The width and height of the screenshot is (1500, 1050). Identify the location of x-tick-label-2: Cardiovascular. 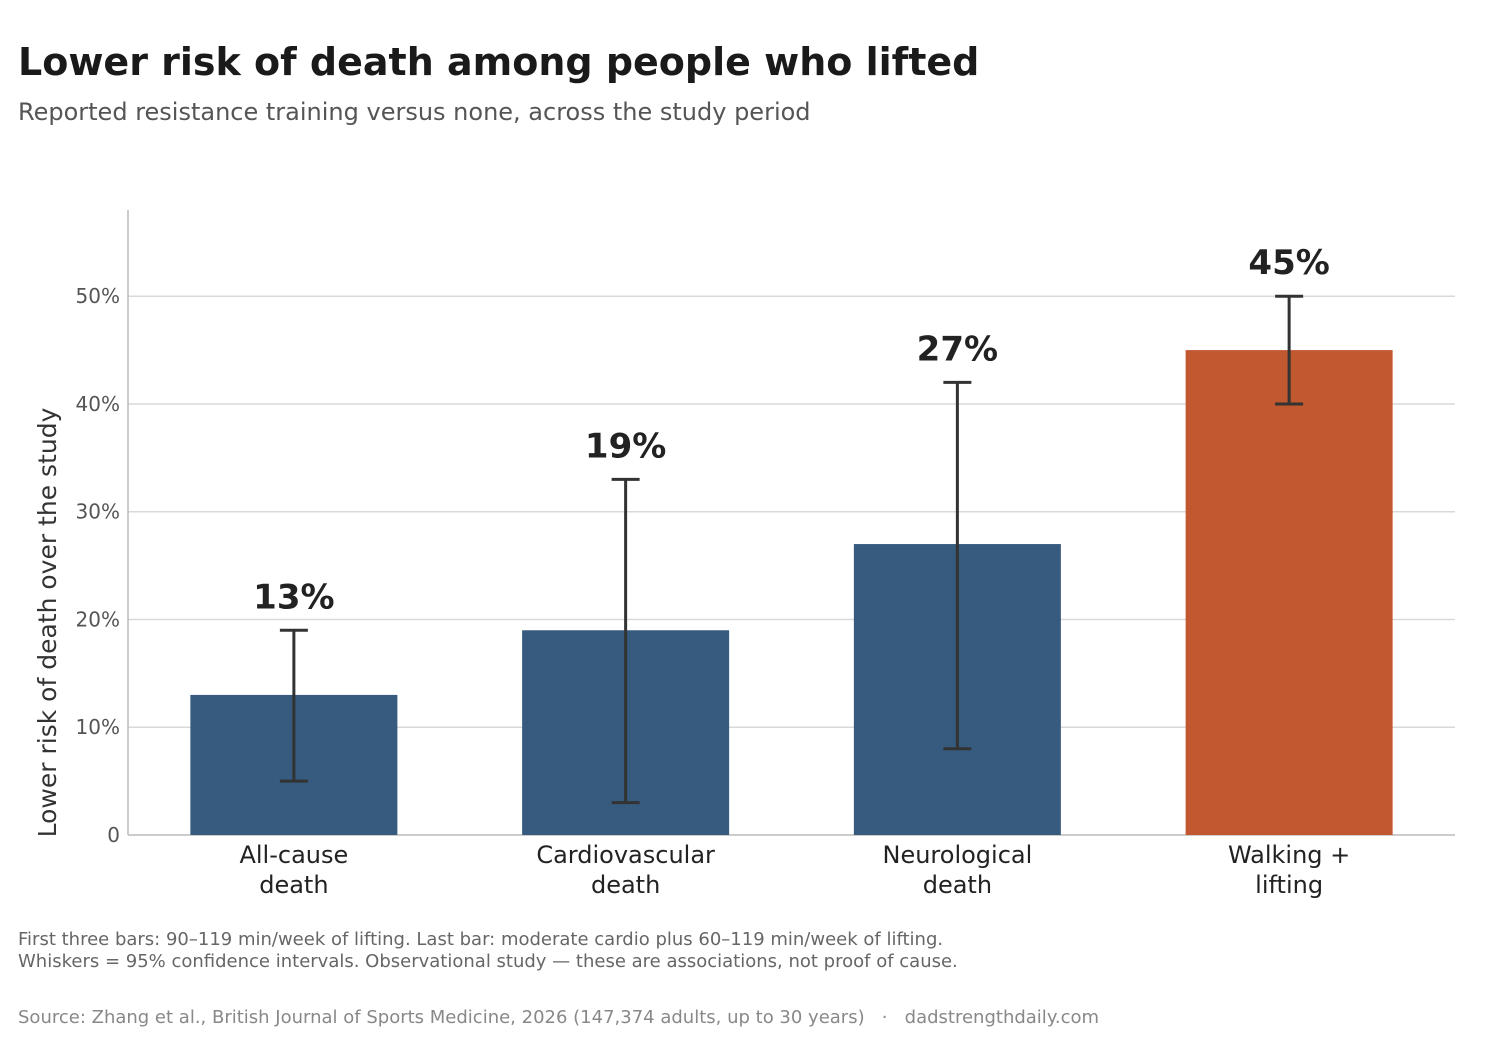
(625, 855).